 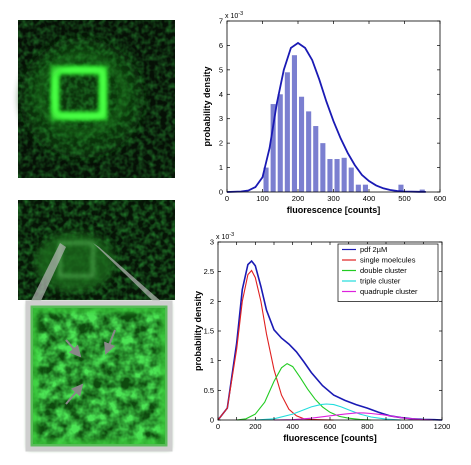 What do you see at coordinates (369, 198) in the screenshot?
I see `histogram-xtick-label-4: 400` at bounding box center [369, 198].